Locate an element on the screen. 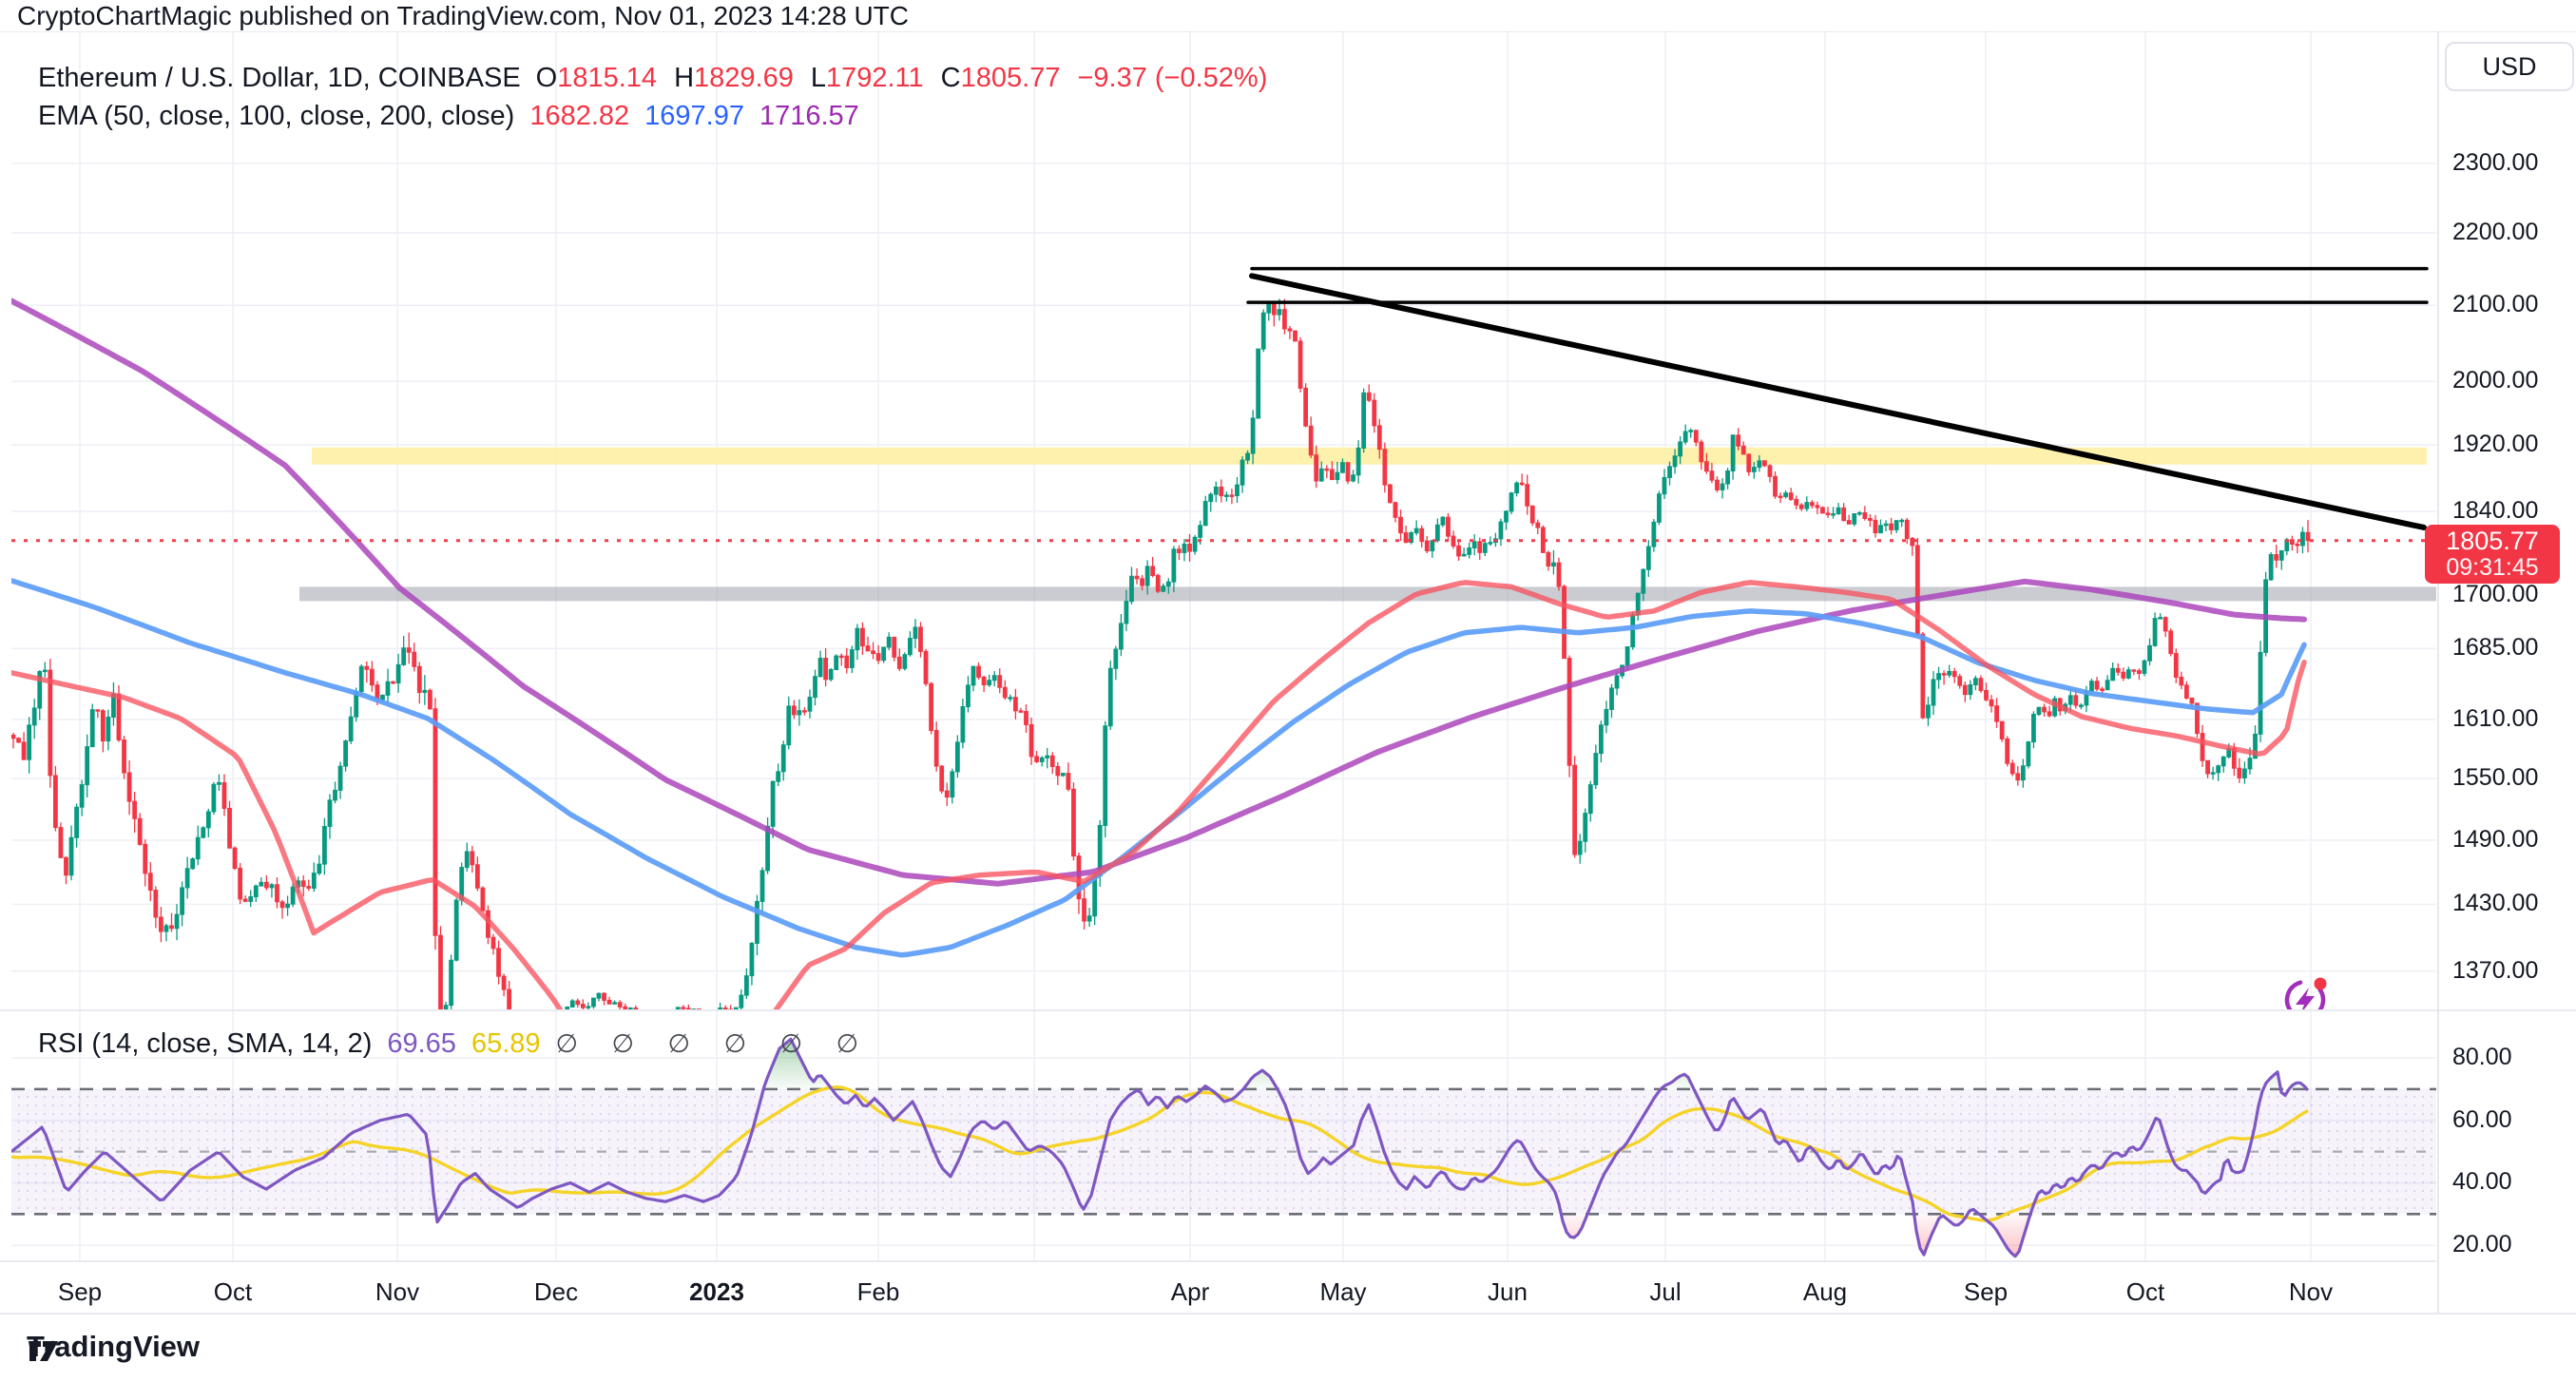 The image size is (2576, 1382). price-tick-1840: 1840.00 is located at coordinates (2495, 510).